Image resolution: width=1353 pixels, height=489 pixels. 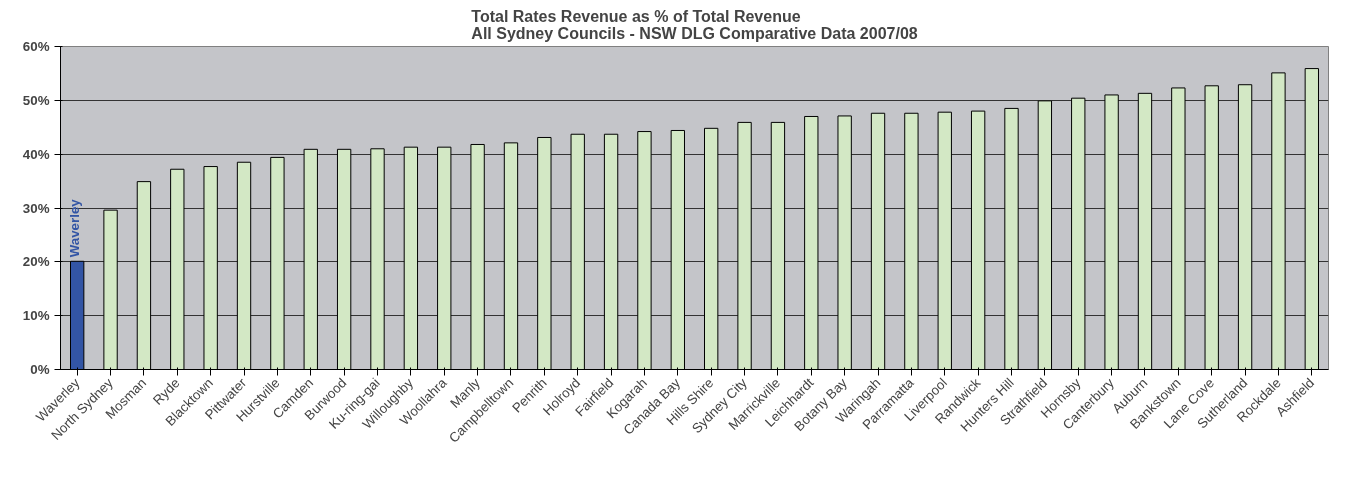 What do you see at coordinates (40, 369) in the screenshot?
I see `y-tick-label: 0%` at bounding box center [40, 369].